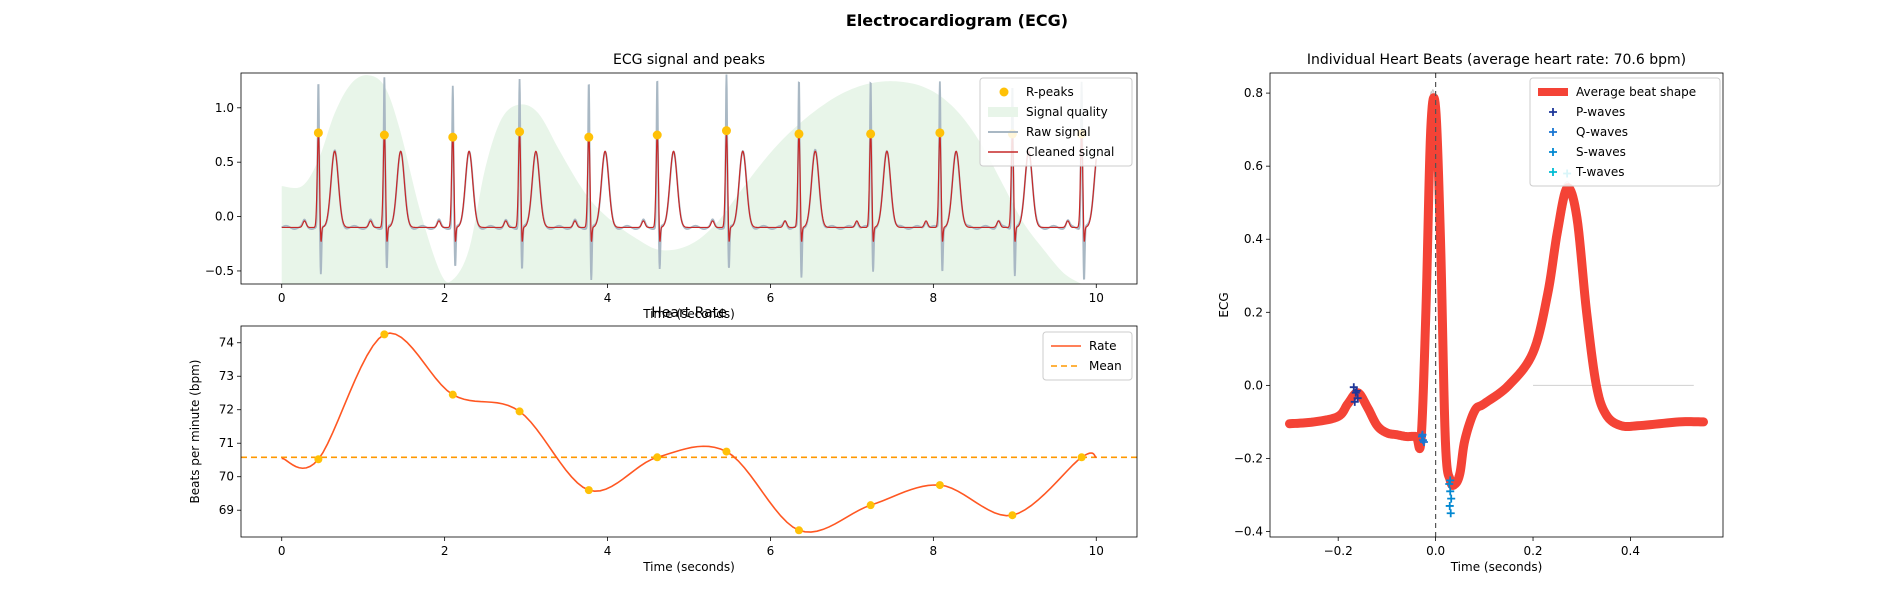  I want to click on beats-legend-label: S-waves, so click(1601, 152).